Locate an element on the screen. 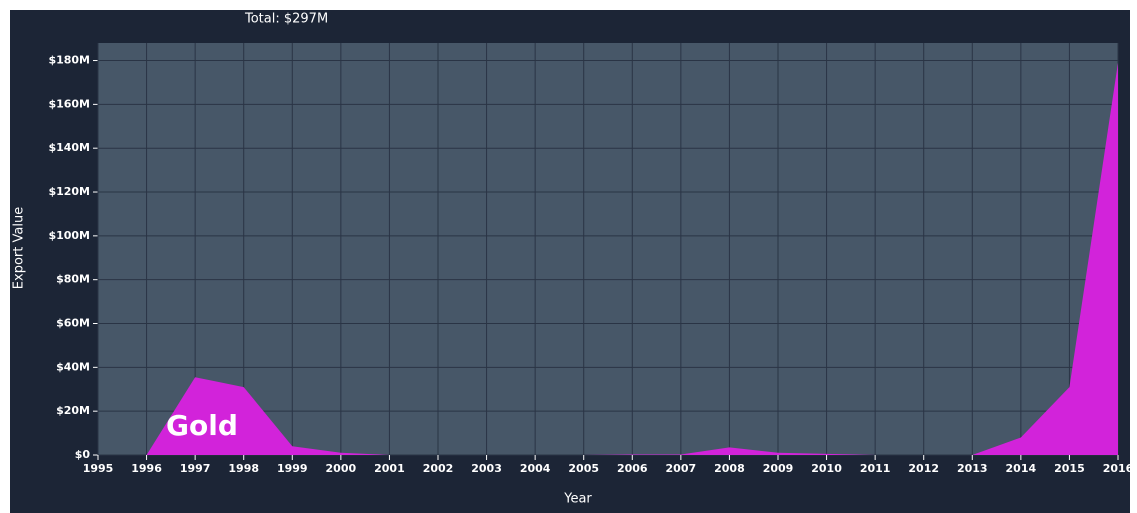 This screenshot has width=1137, height=513. x-tick-label: 2007 is located at coordinates (681, 468).